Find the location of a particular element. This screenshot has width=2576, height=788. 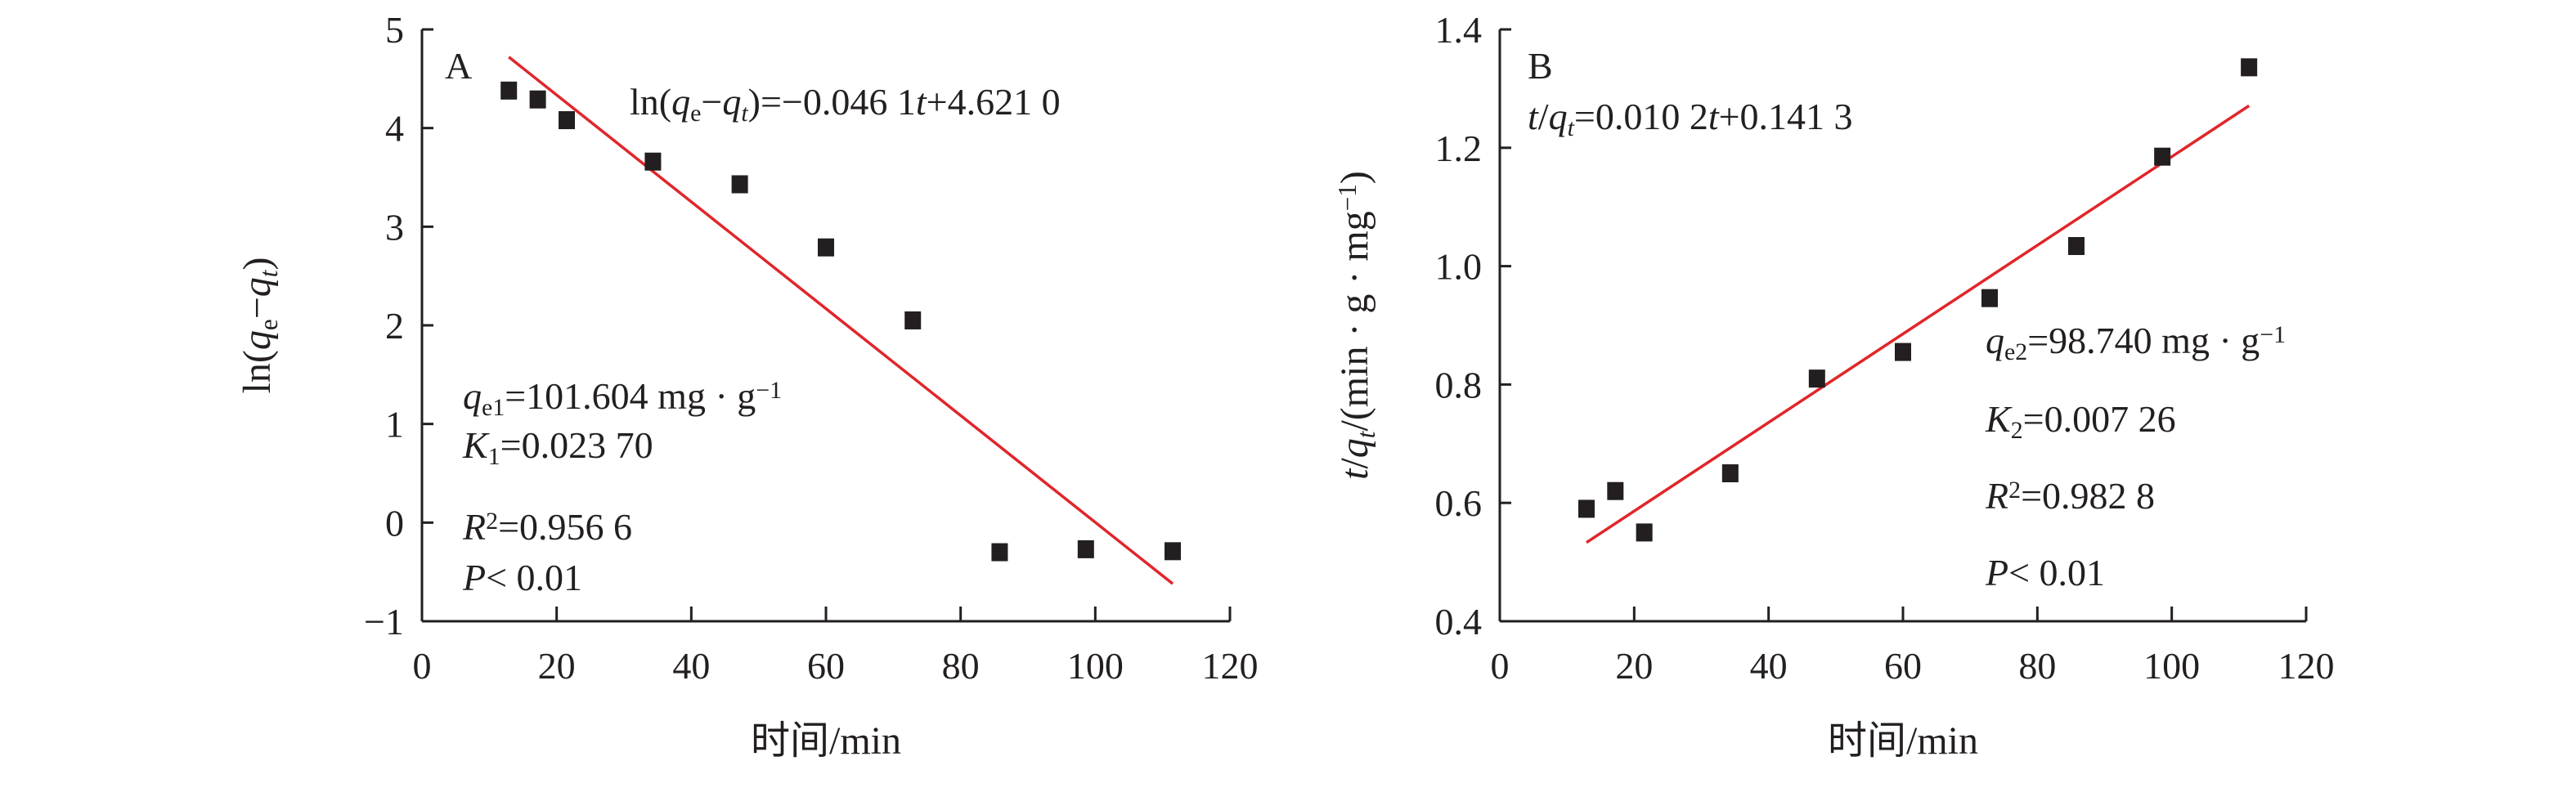

text-segment: +0.141 3 is located at coordinates (1786, 116).